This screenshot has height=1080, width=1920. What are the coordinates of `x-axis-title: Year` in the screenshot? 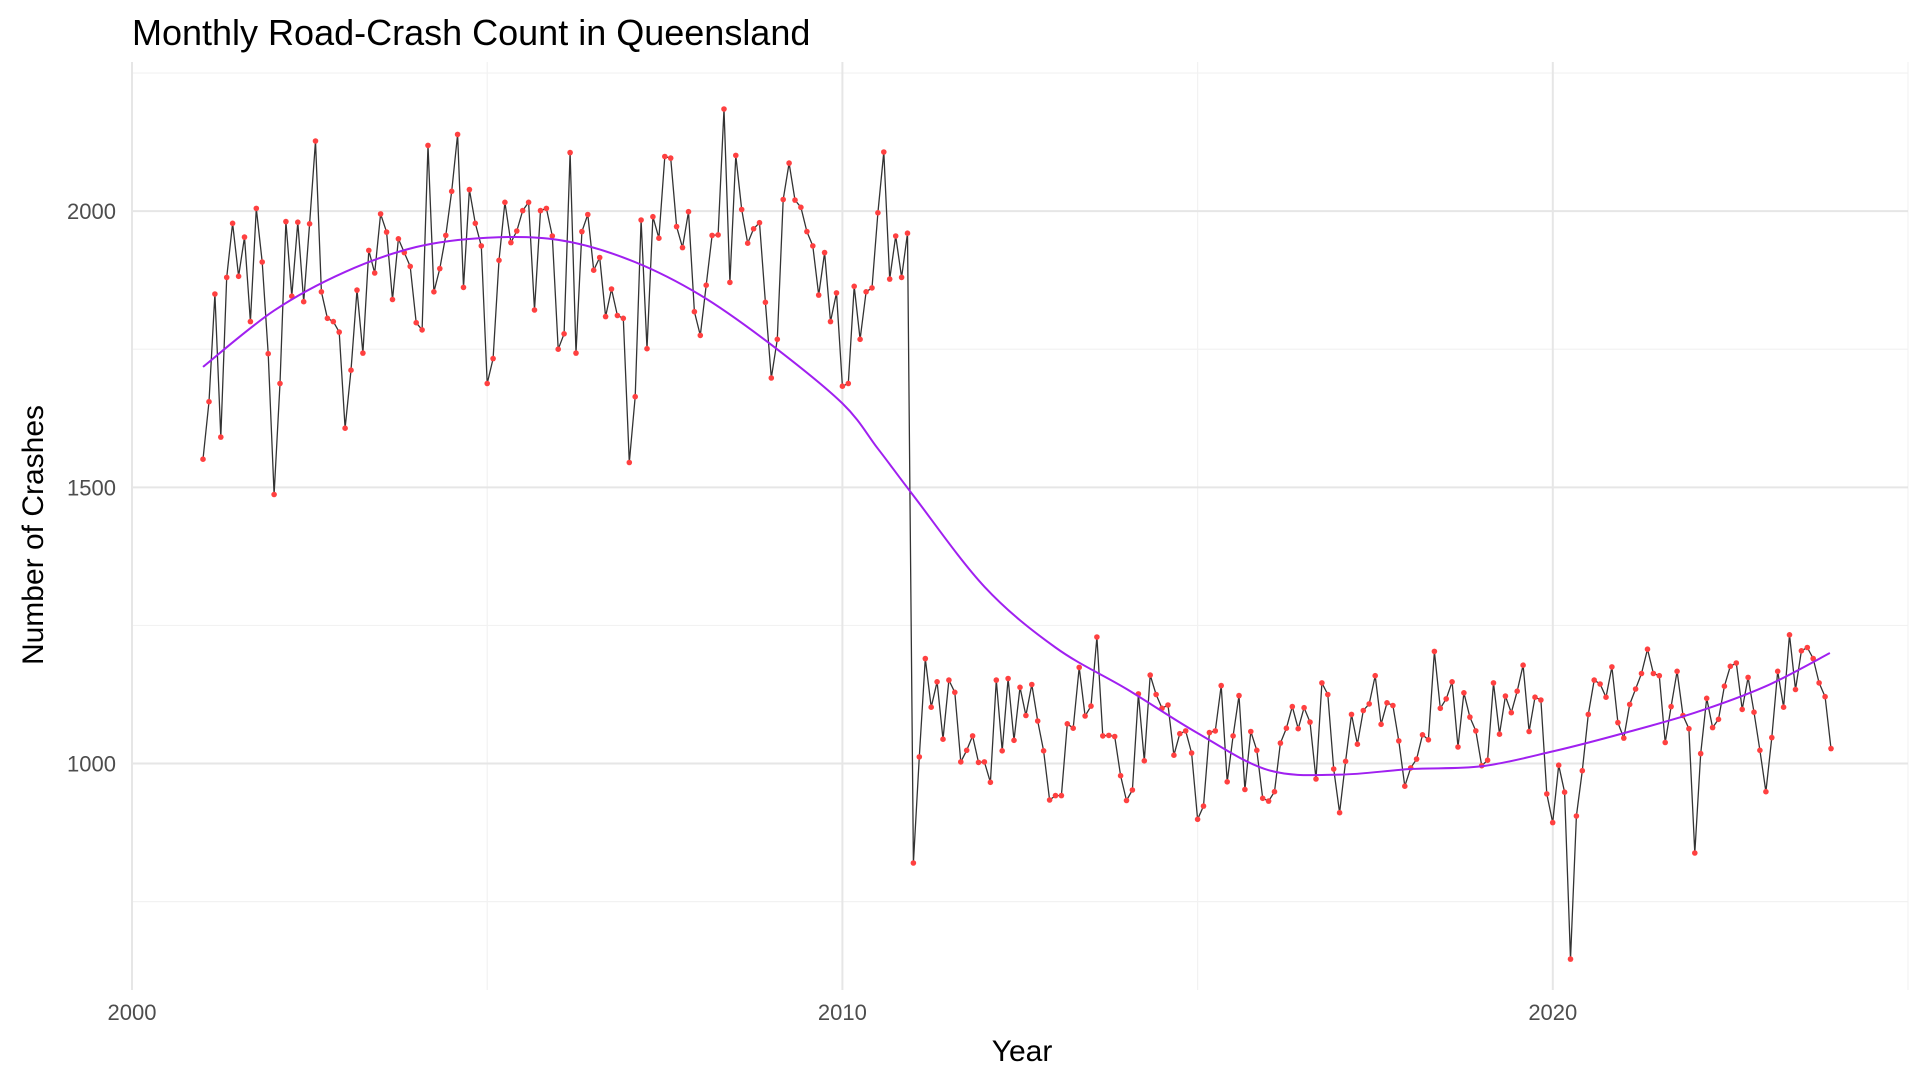 It's located at (1022, 1051).